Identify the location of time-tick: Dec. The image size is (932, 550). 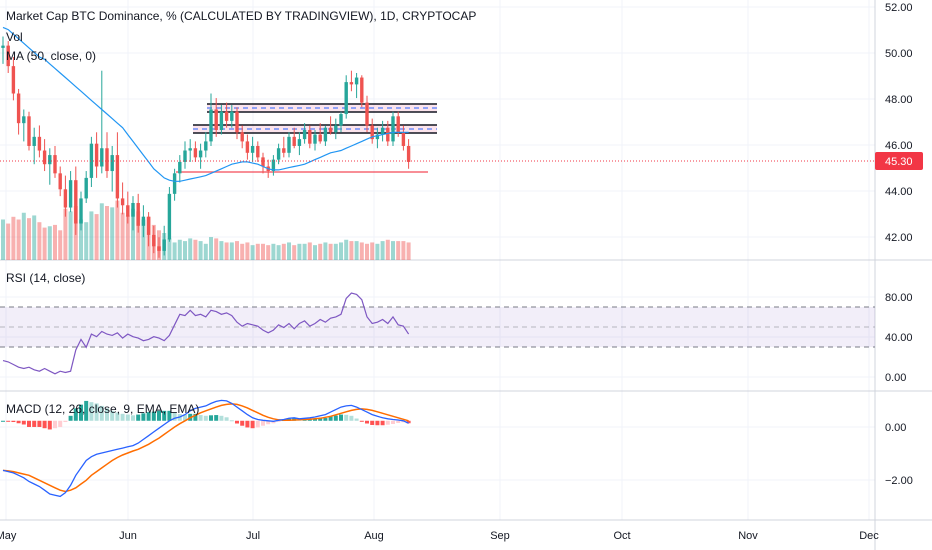
(869, 536).